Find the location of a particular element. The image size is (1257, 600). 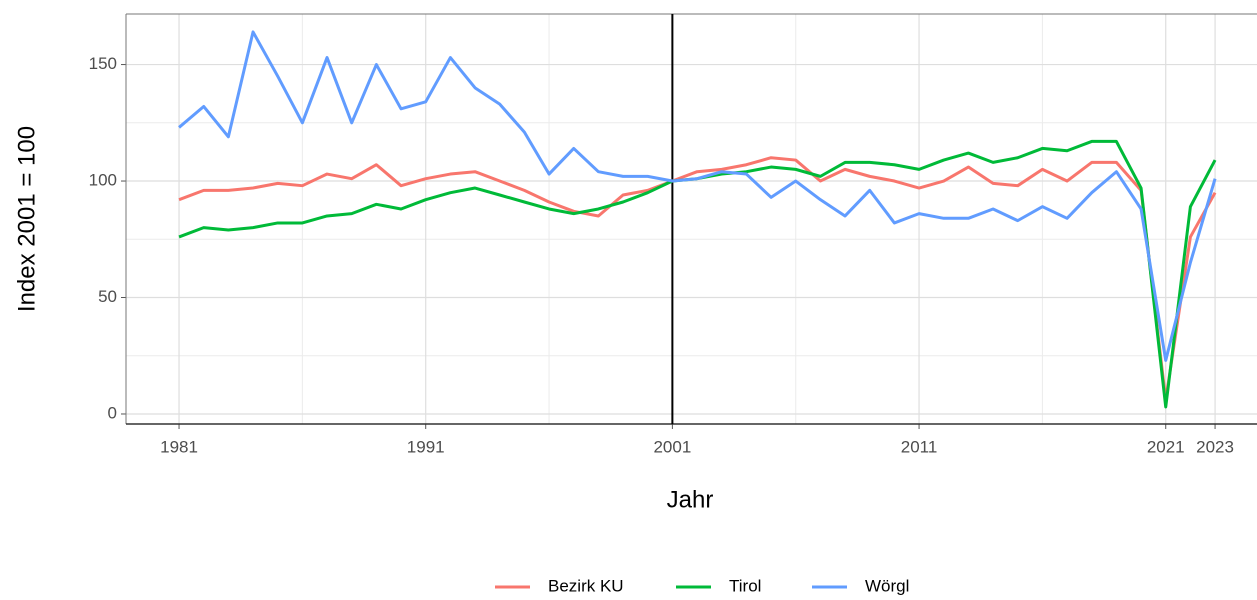

y-axis-label: Index 2001 = 100 is located at coordinates (26, 219).